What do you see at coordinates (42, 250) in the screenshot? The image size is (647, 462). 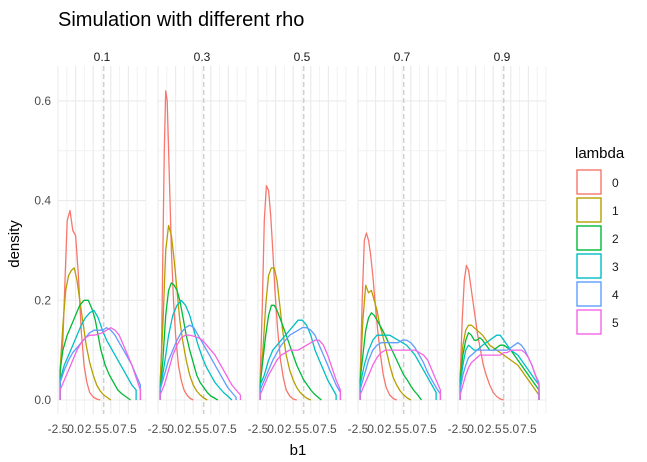 I see `y-axis: 0.0 0.2 0.4 0.6` at bounding box center [42, 250].